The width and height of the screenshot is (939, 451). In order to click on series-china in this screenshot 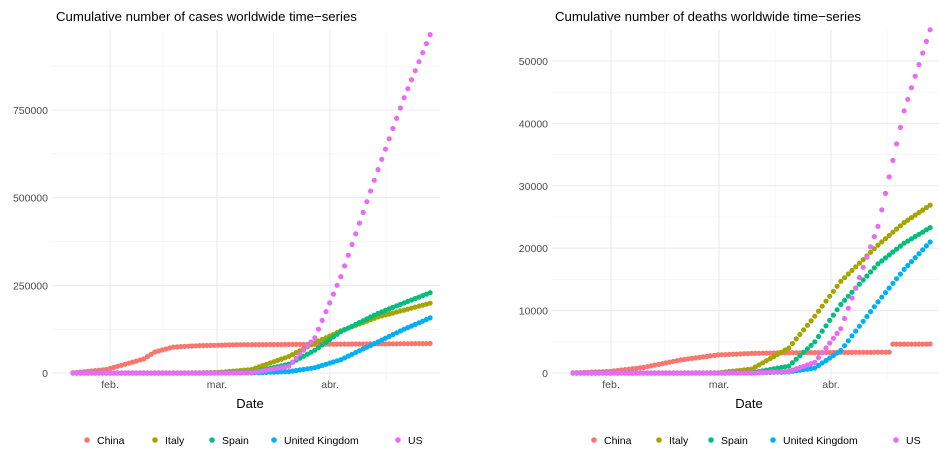, I will do `click(751, 358)`.